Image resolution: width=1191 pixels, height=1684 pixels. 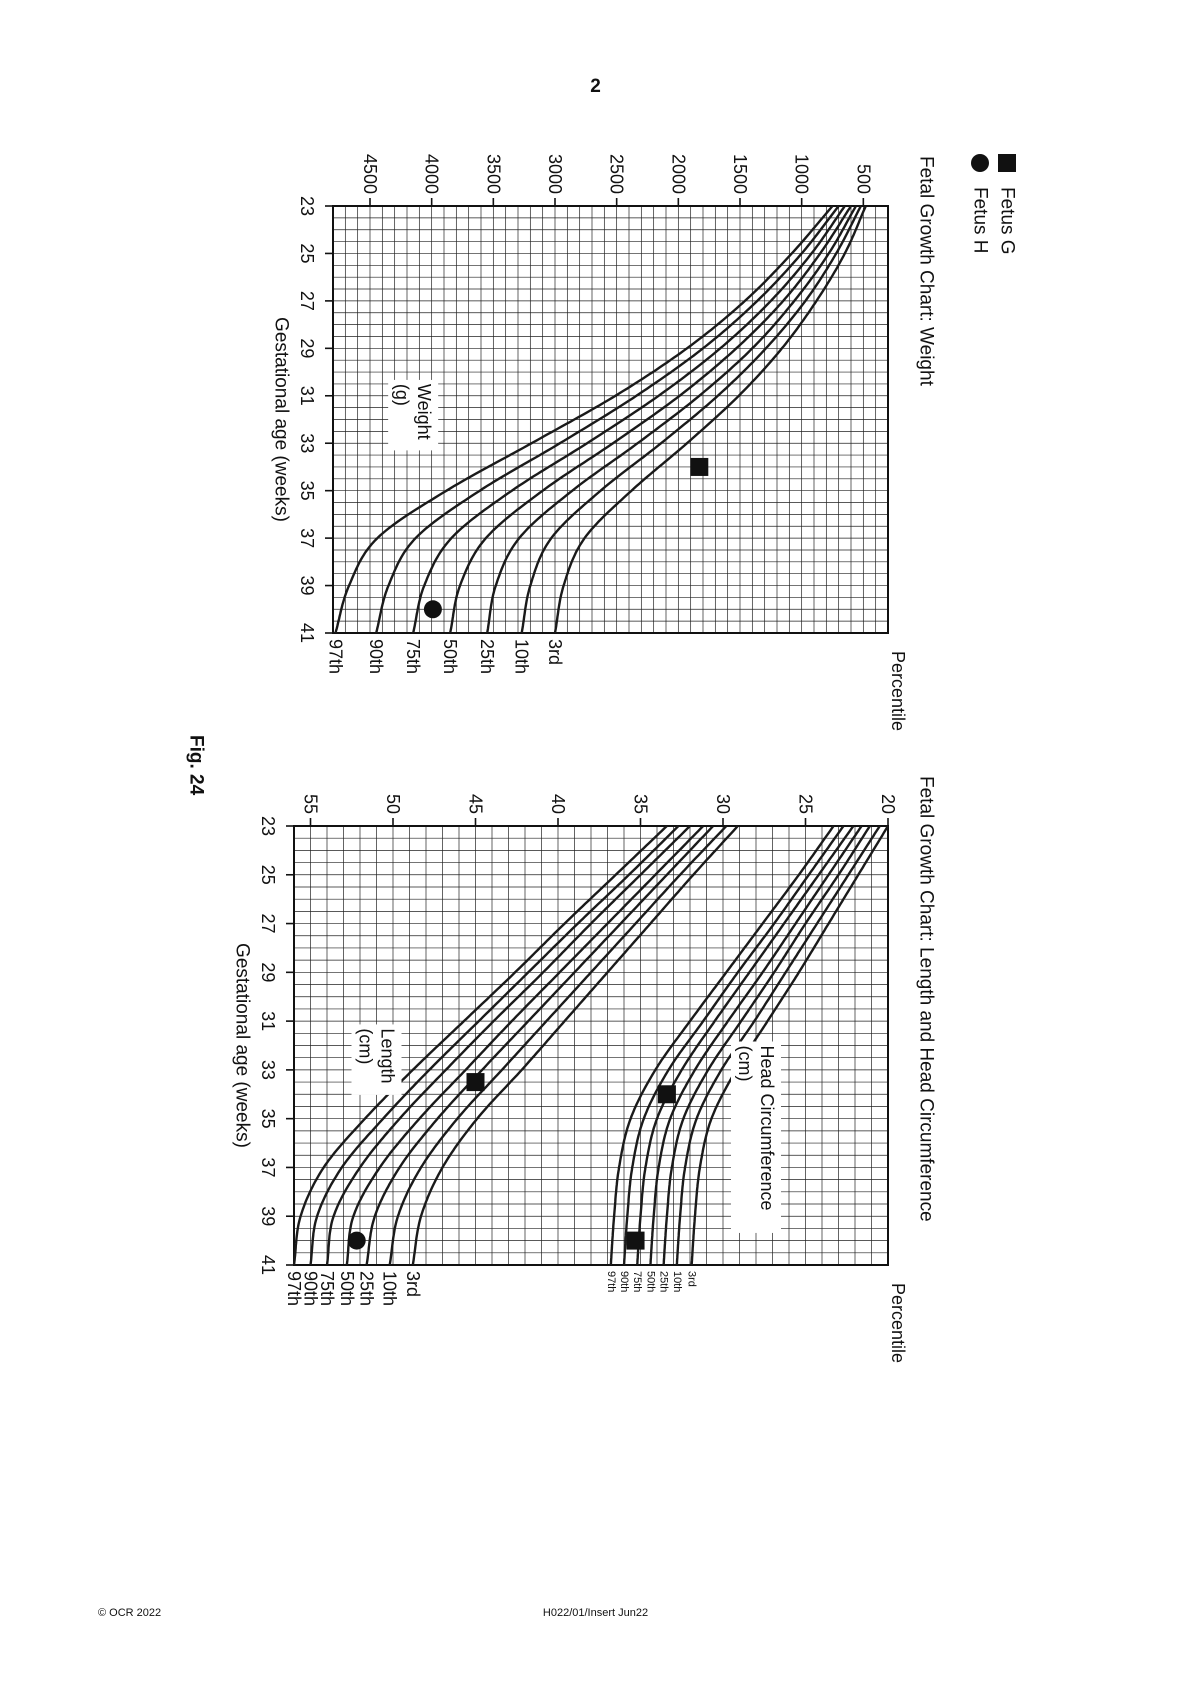 I want to click on y-tick-label-30: 30, so click(x=723, y=804).